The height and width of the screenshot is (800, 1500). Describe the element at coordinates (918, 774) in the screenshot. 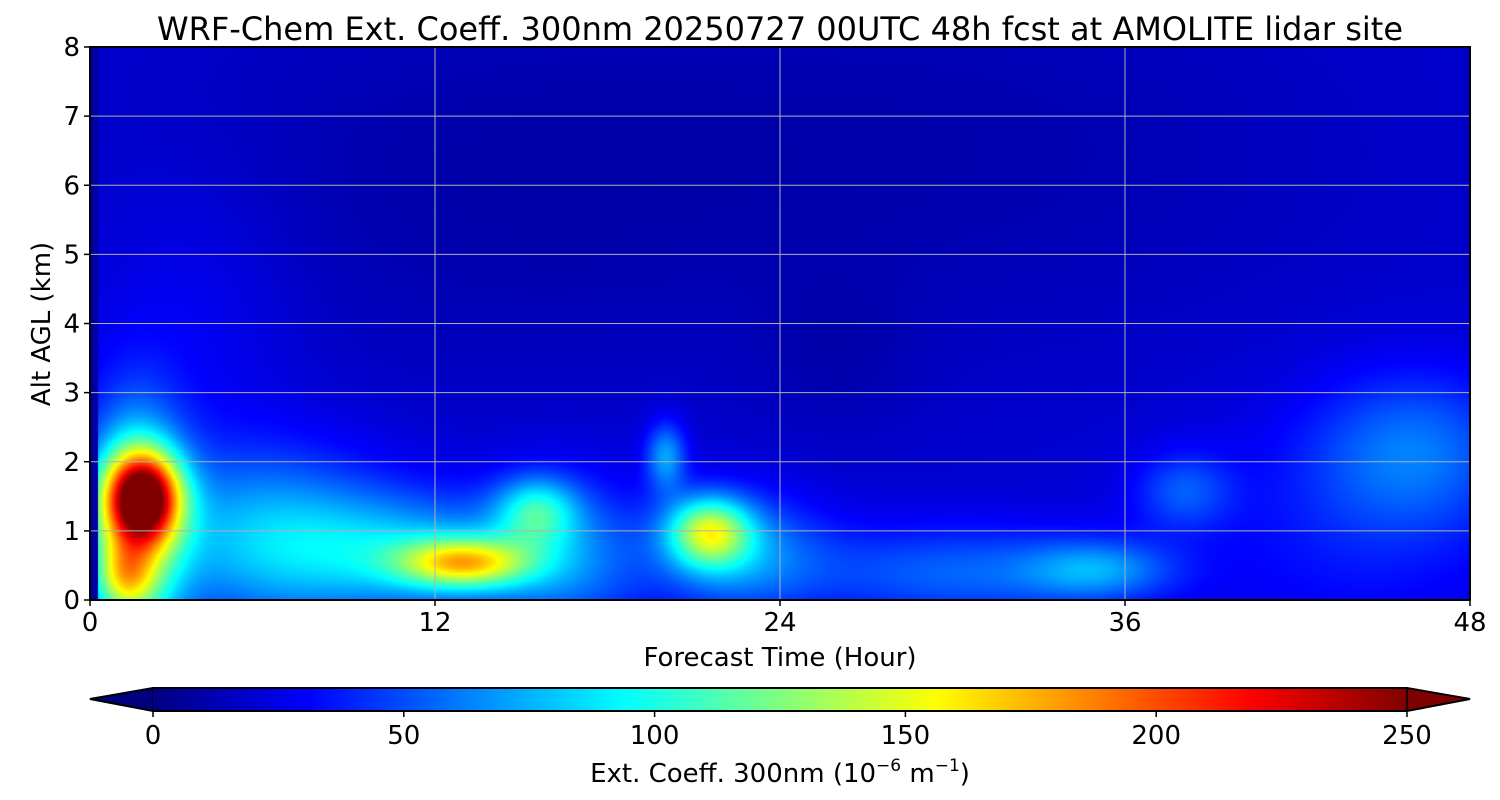

I see `colorbar-label-mid: m` at that location.